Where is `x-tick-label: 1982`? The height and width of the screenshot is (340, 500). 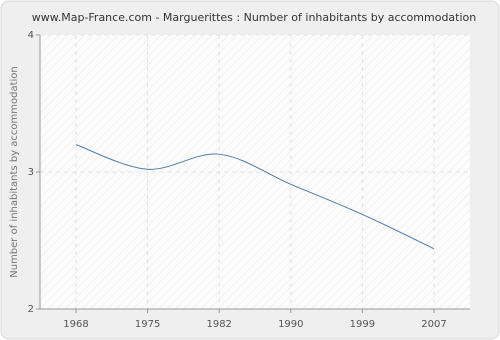
x-tick-label: 1982 is located at coordinates (218, 324).